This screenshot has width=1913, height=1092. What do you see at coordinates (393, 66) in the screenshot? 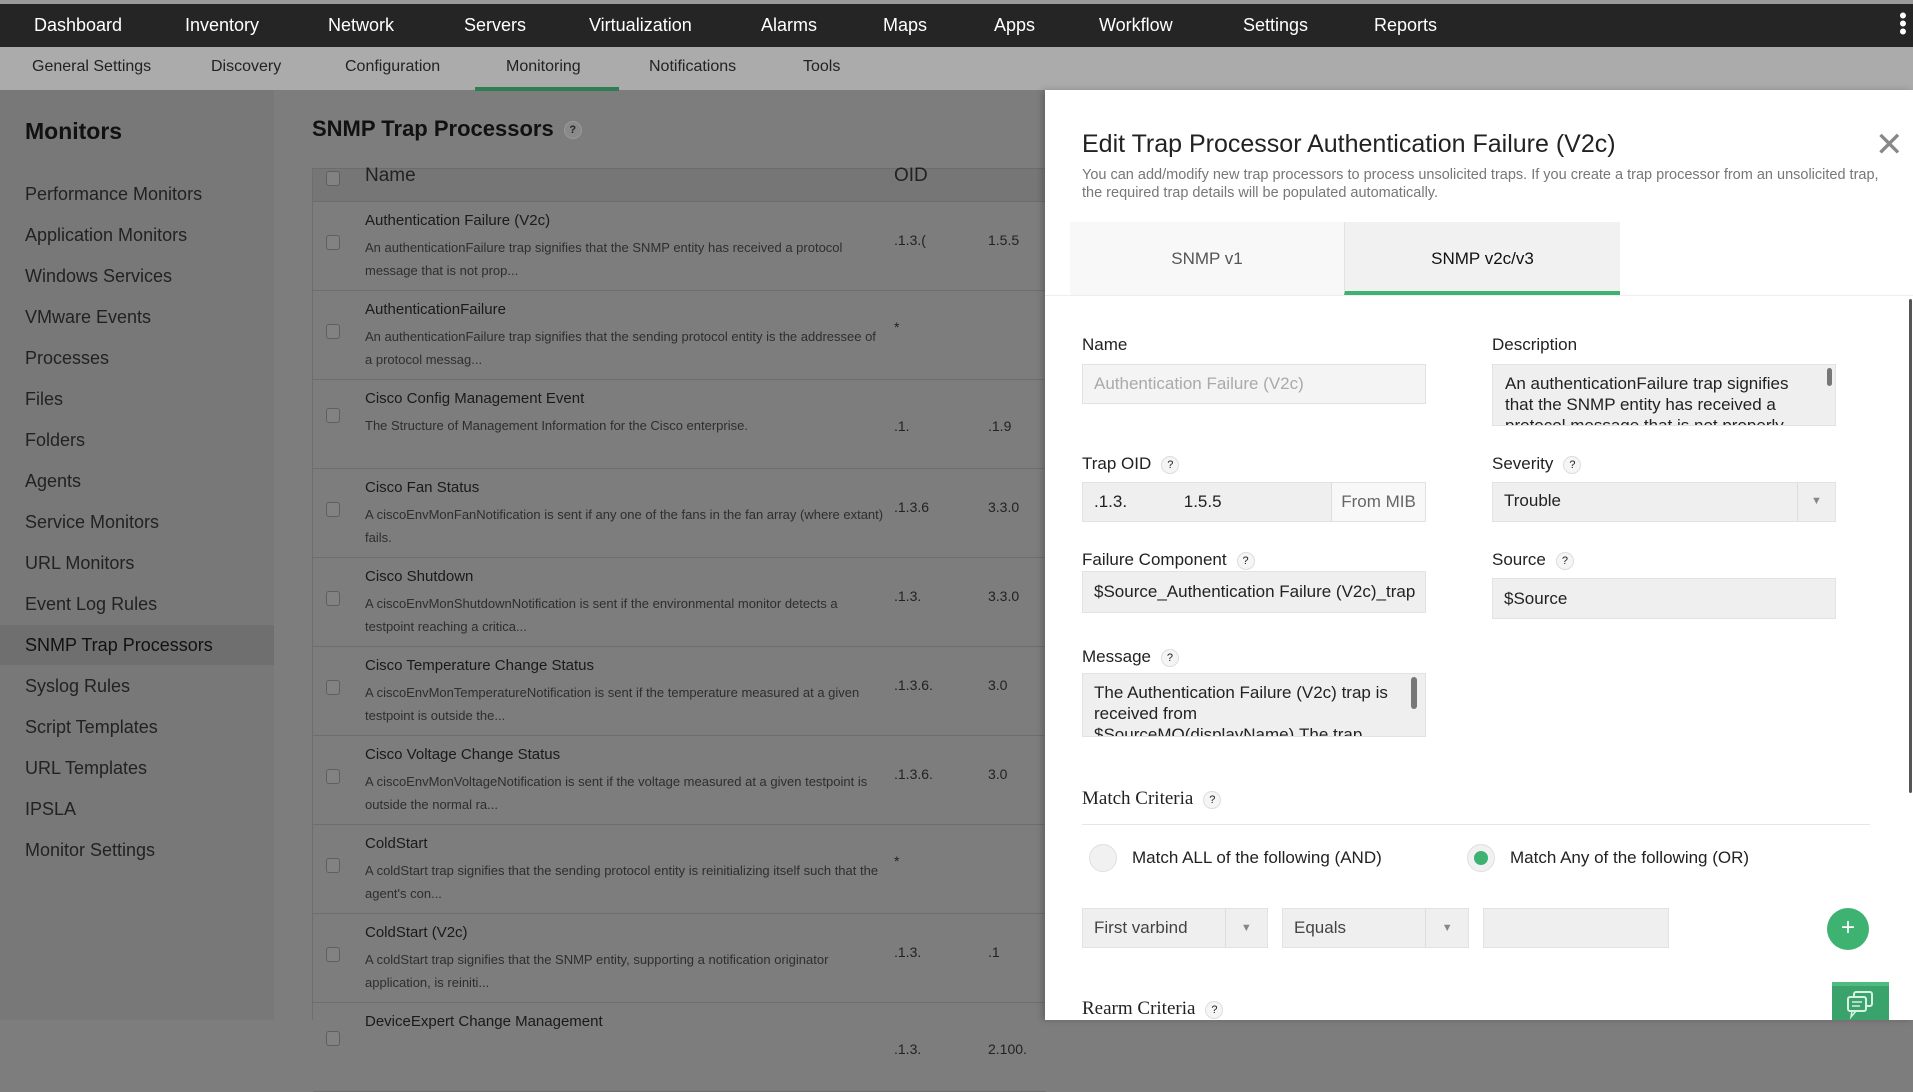
I see `subnav-configuration: Configuration` at bounding box center [393, 66].